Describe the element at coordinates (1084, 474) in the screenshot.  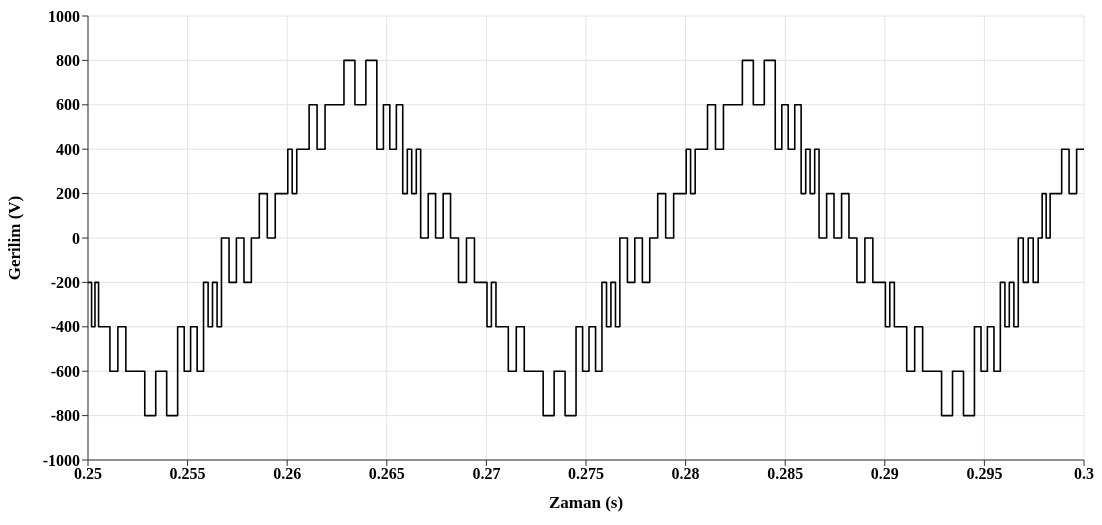
I see `x-tick-label: 0.3` at that location.